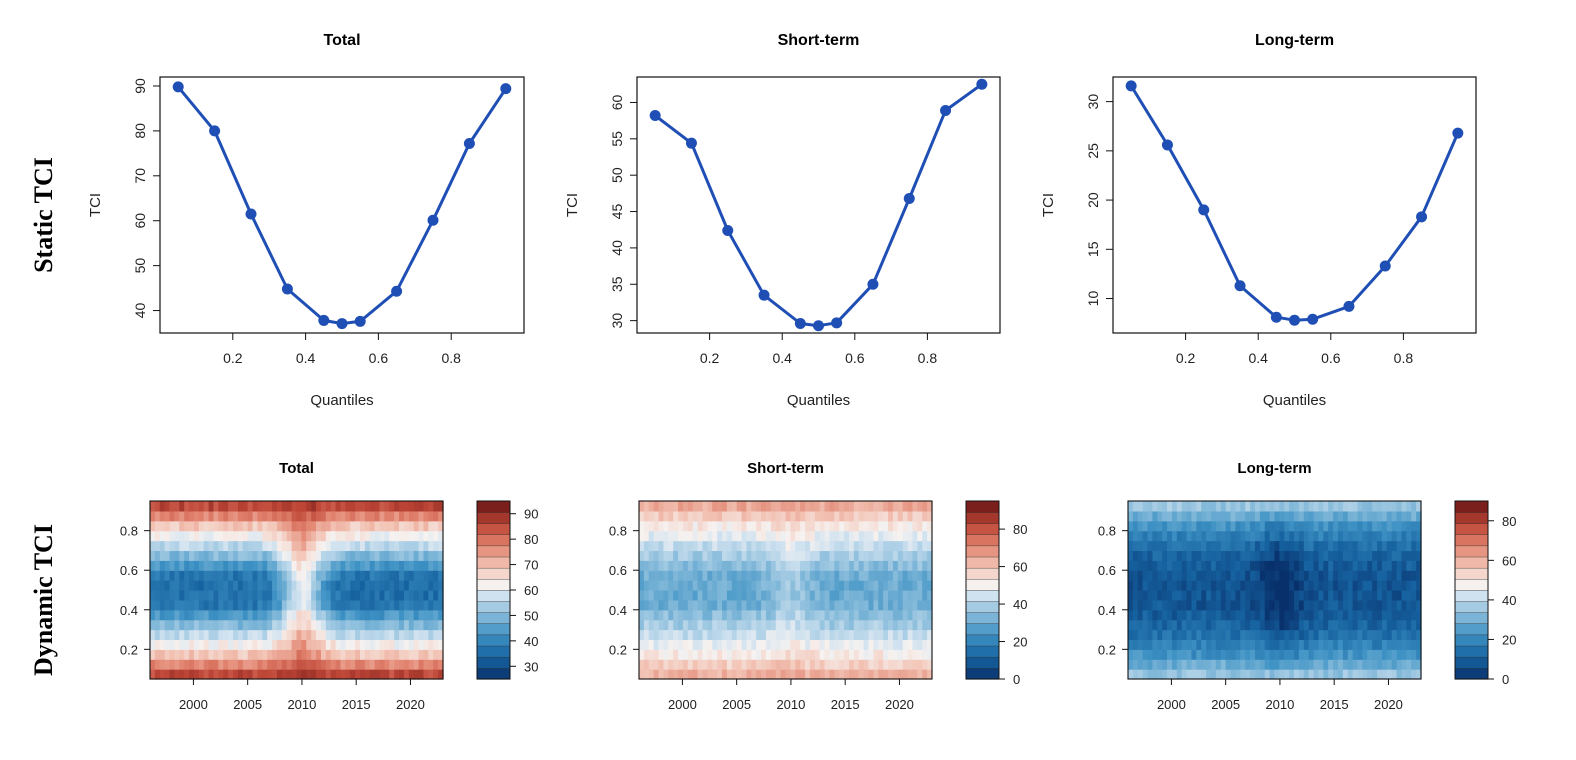  Describe the element at coordinates (1020, 604) in the screenshot. I see `colorbar-tick-label: 40` at that location.